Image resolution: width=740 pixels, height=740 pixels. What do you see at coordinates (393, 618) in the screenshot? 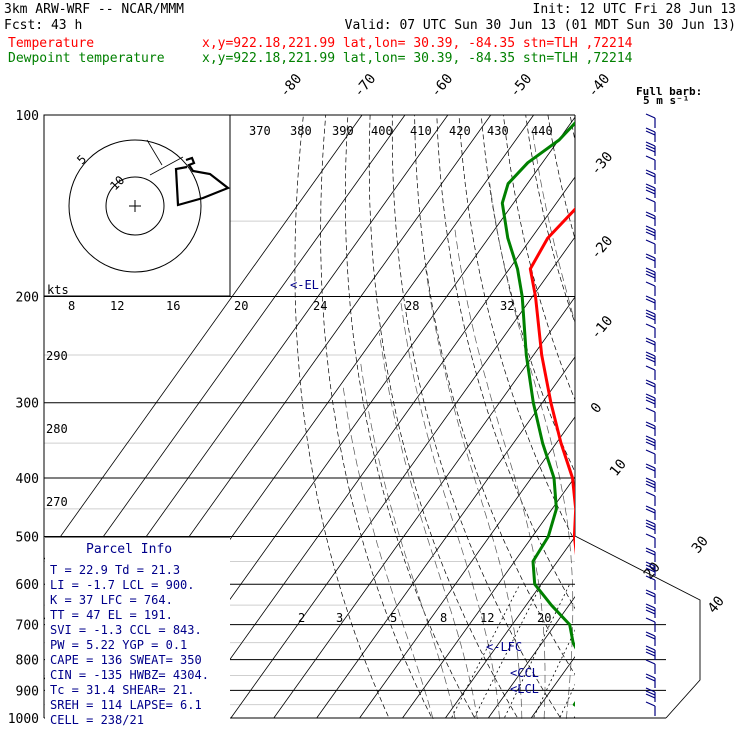
I see `mixing-ratio-label: 5` at bounding box center [393, 618].